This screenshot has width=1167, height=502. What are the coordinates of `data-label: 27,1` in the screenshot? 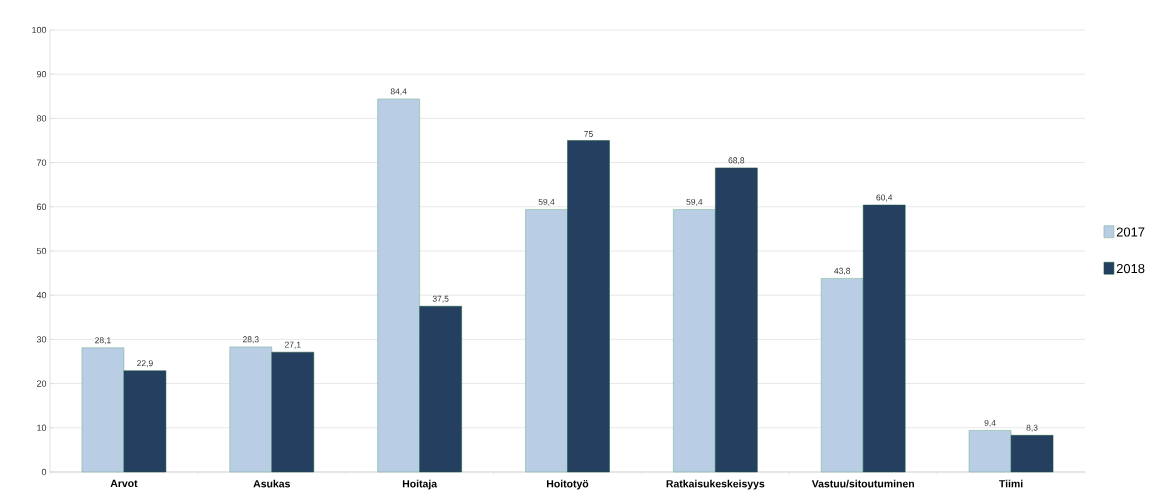 It's located at (292, 345).